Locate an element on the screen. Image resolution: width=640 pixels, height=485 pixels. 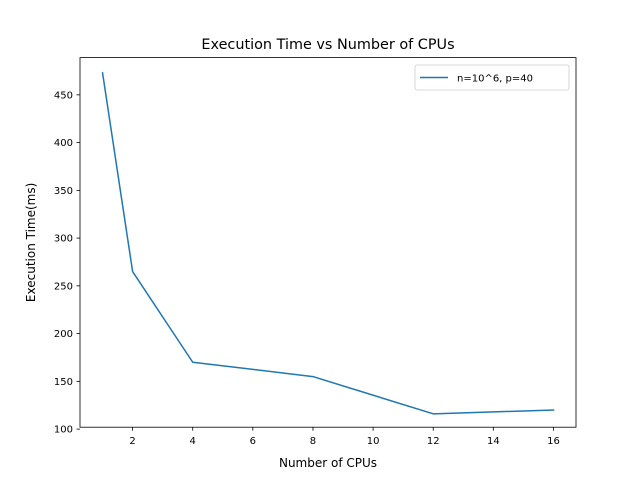
x-axis-label: Number of CPUs is located at coordinates (328, 463).